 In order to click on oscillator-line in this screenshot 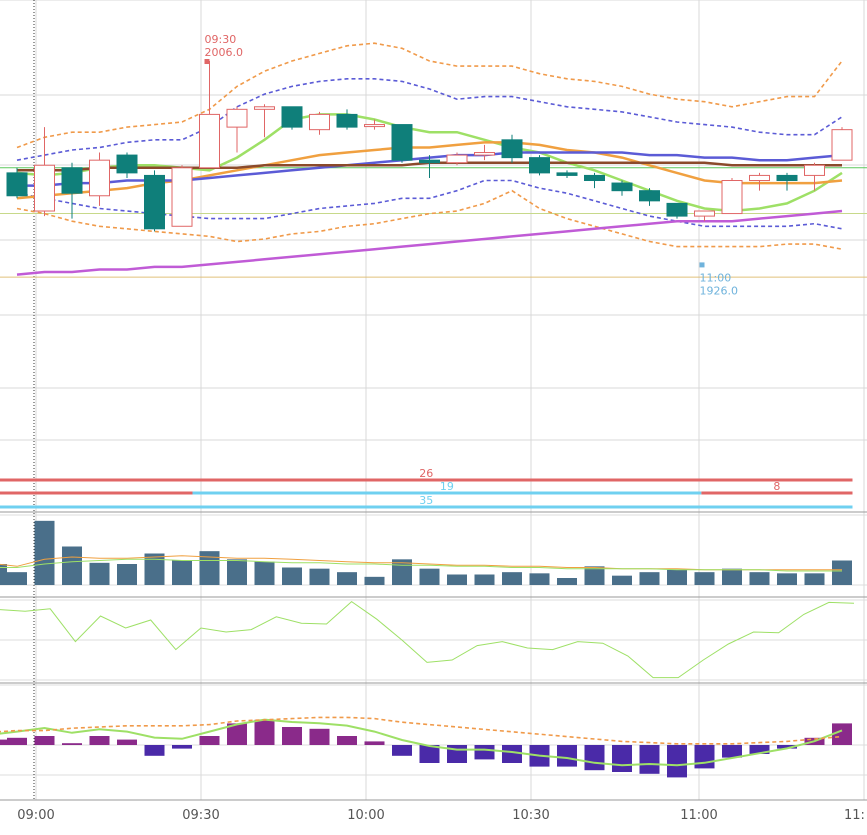, I will do `click(427, 639)`.